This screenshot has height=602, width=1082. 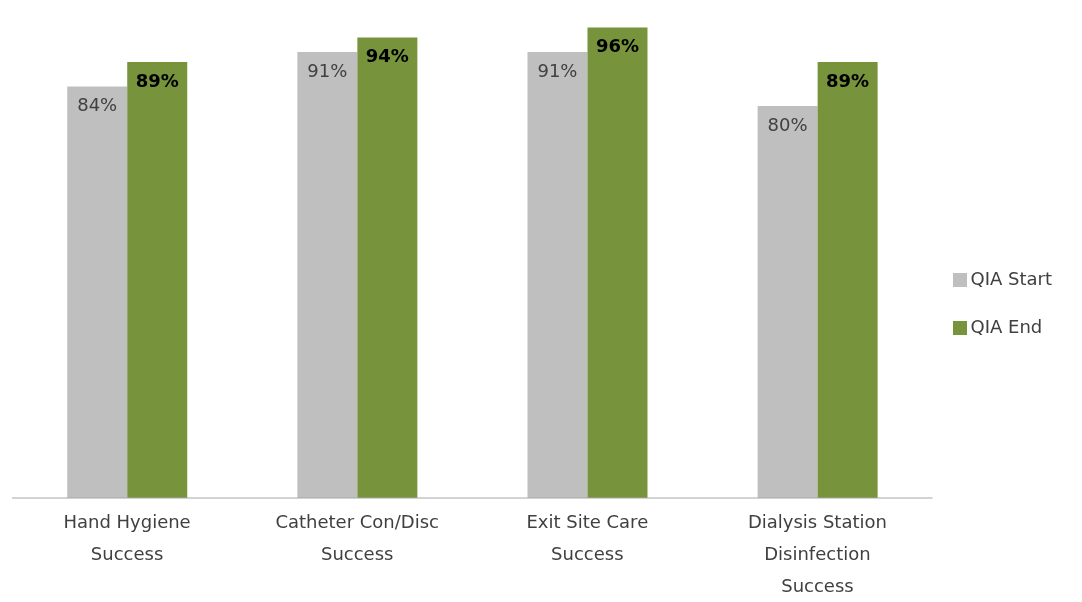 I want to click on data-label: 96%, so click(x=617, y=46).